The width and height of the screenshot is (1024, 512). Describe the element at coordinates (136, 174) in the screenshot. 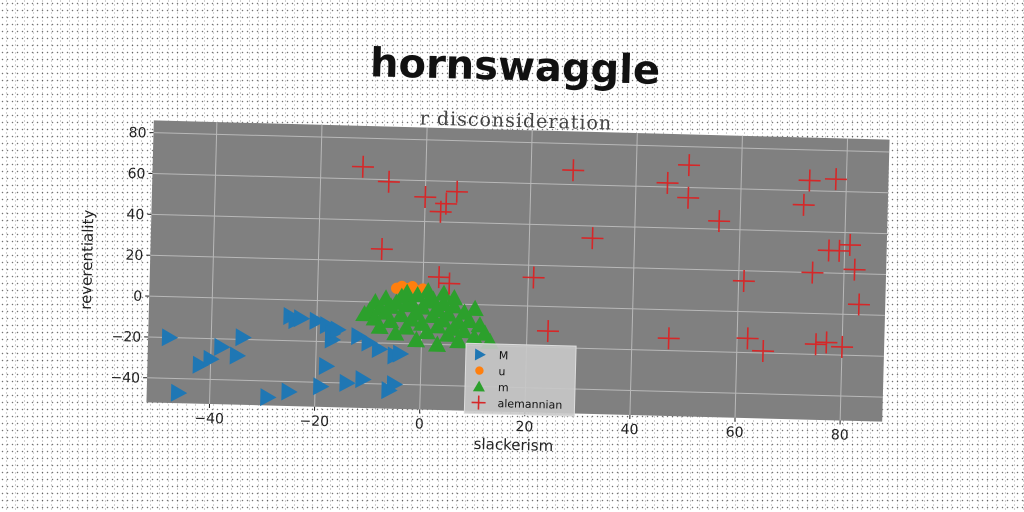

I see `y-tick-label: 60` at that location.